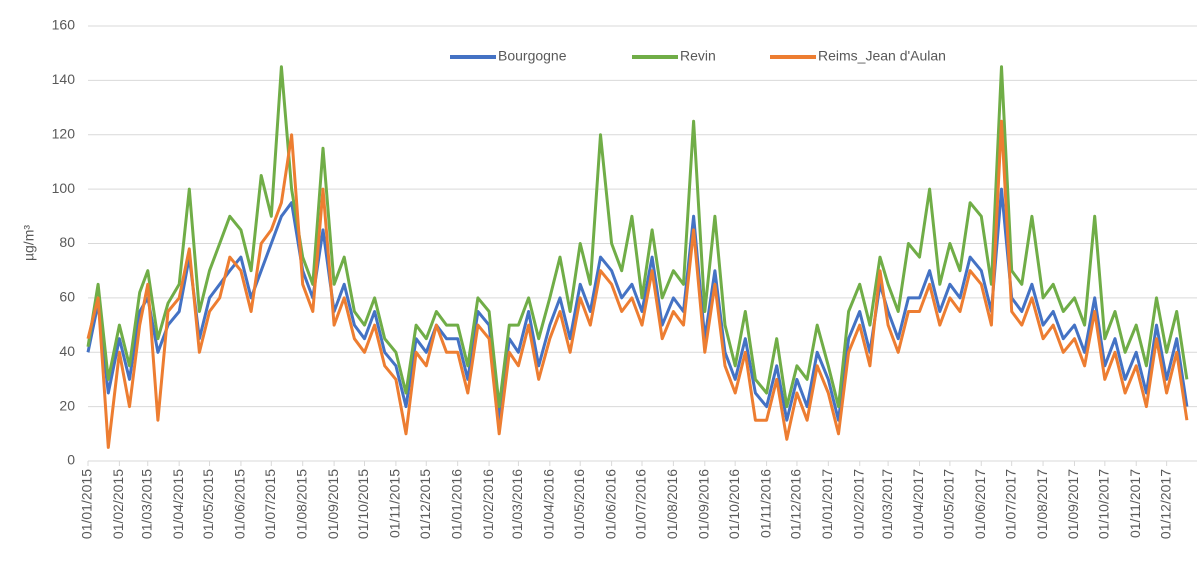 This screenshot has height=568, width=1197. I want to click on x-tick-label: 01/12/2017, so click(1165, 504).